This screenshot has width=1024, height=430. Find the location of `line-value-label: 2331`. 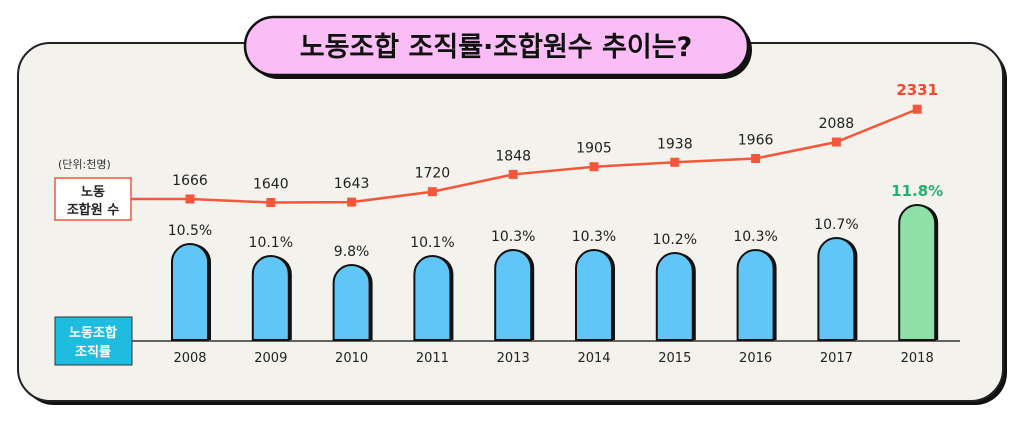

line-value-label: 2331 is located at coordinates (917, 90).